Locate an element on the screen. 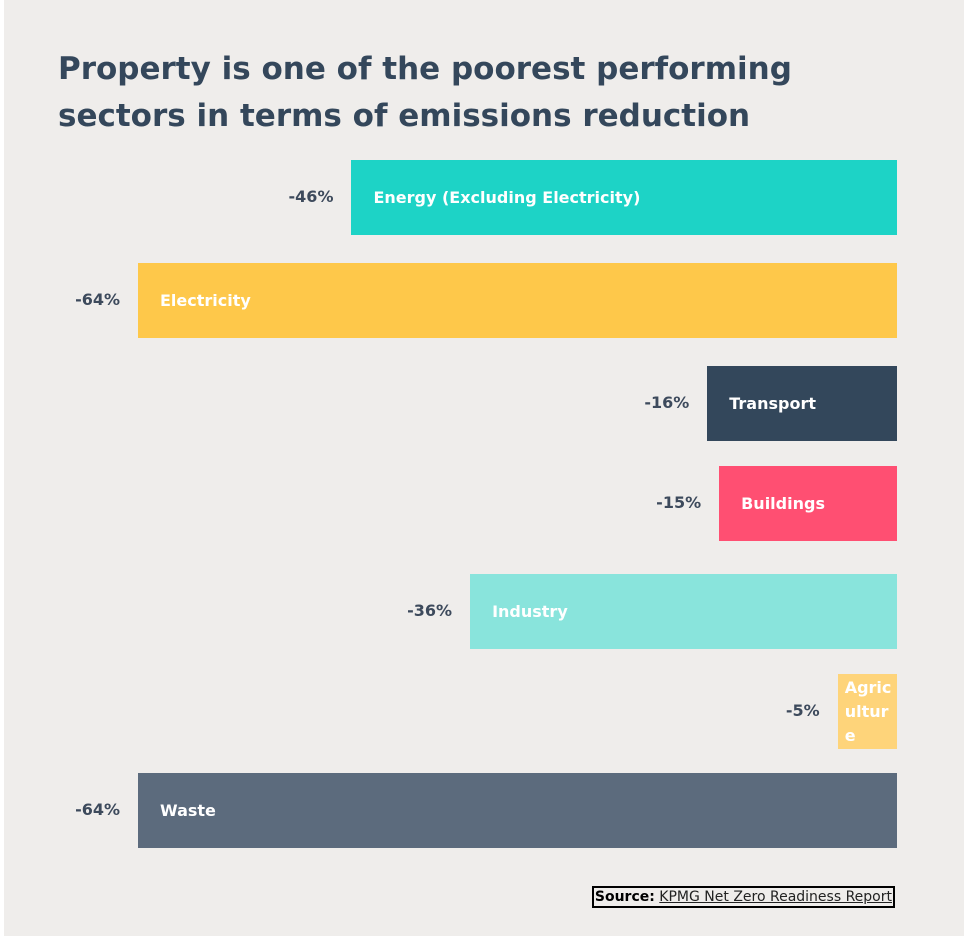  bar-label: Energy (Excluding Electricity) is located at coordinates (507, 197).